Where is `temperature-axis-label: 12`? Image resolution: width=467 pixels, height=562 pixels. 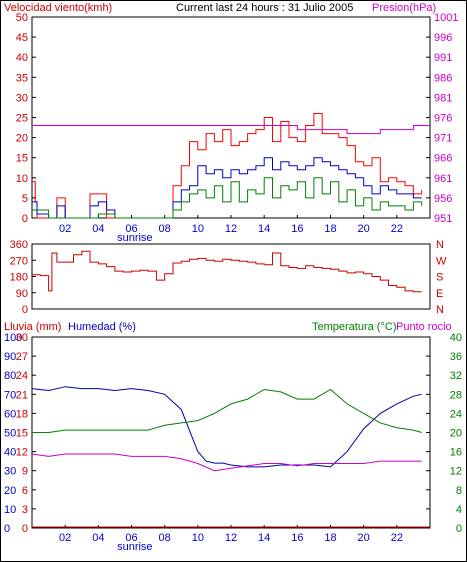
temperature-axis-label: 12 is located at coordinates (456, 472).